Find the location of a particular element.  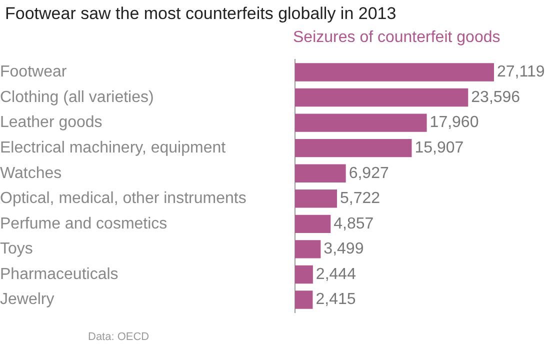

data-label: 27,119 is located at coordinates (521, 72).